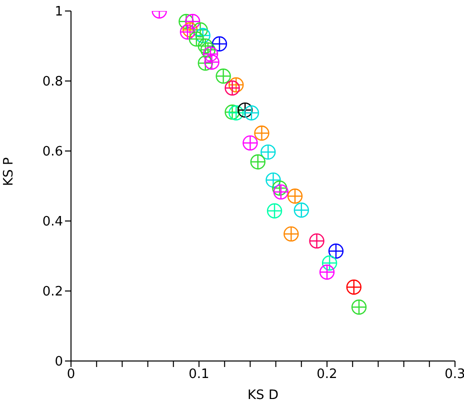  Describe the element at coordinates (52, 152) in the screenshot. I see `y-tick-label: 0.6` at that location.